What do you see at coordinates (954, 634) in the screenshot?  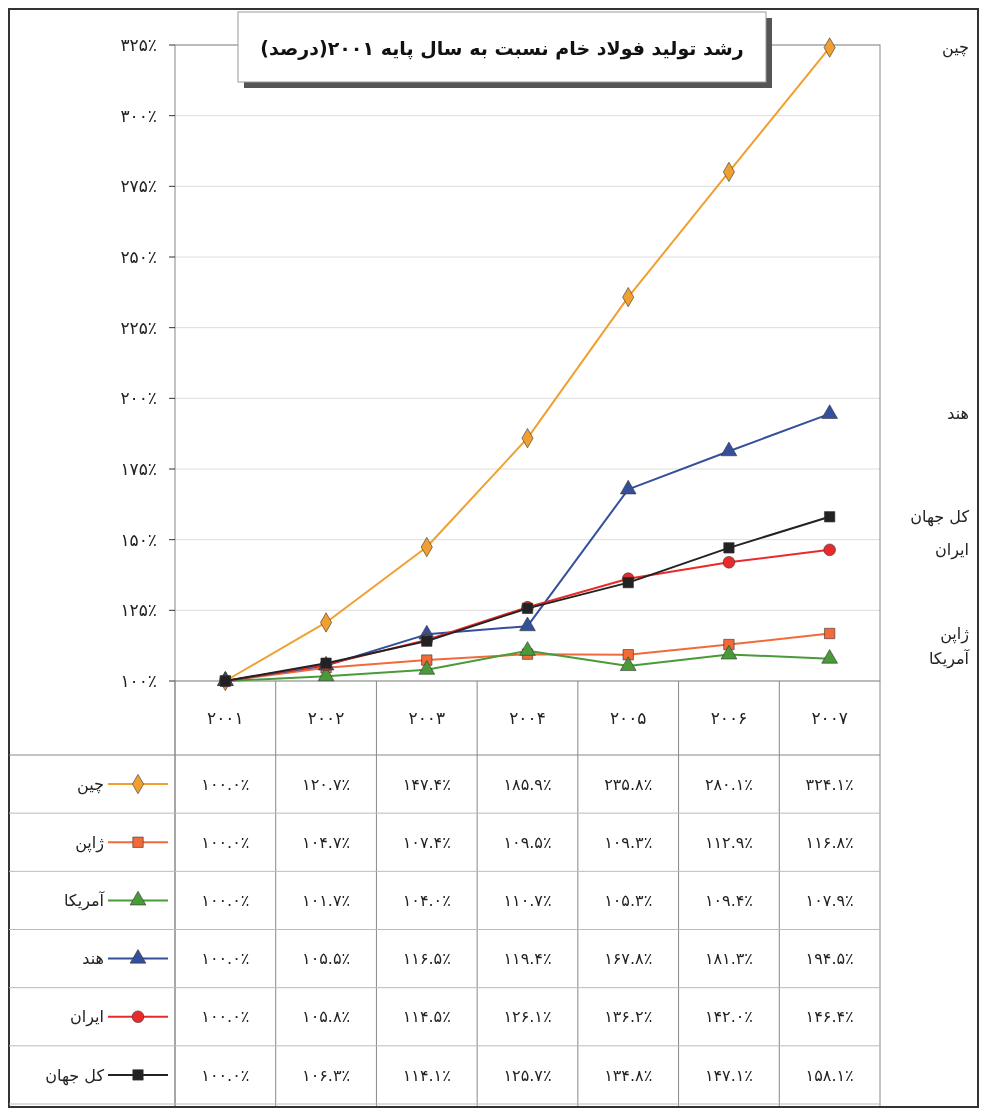 I see `text: ژاپن` at bounding box center [954, 634].